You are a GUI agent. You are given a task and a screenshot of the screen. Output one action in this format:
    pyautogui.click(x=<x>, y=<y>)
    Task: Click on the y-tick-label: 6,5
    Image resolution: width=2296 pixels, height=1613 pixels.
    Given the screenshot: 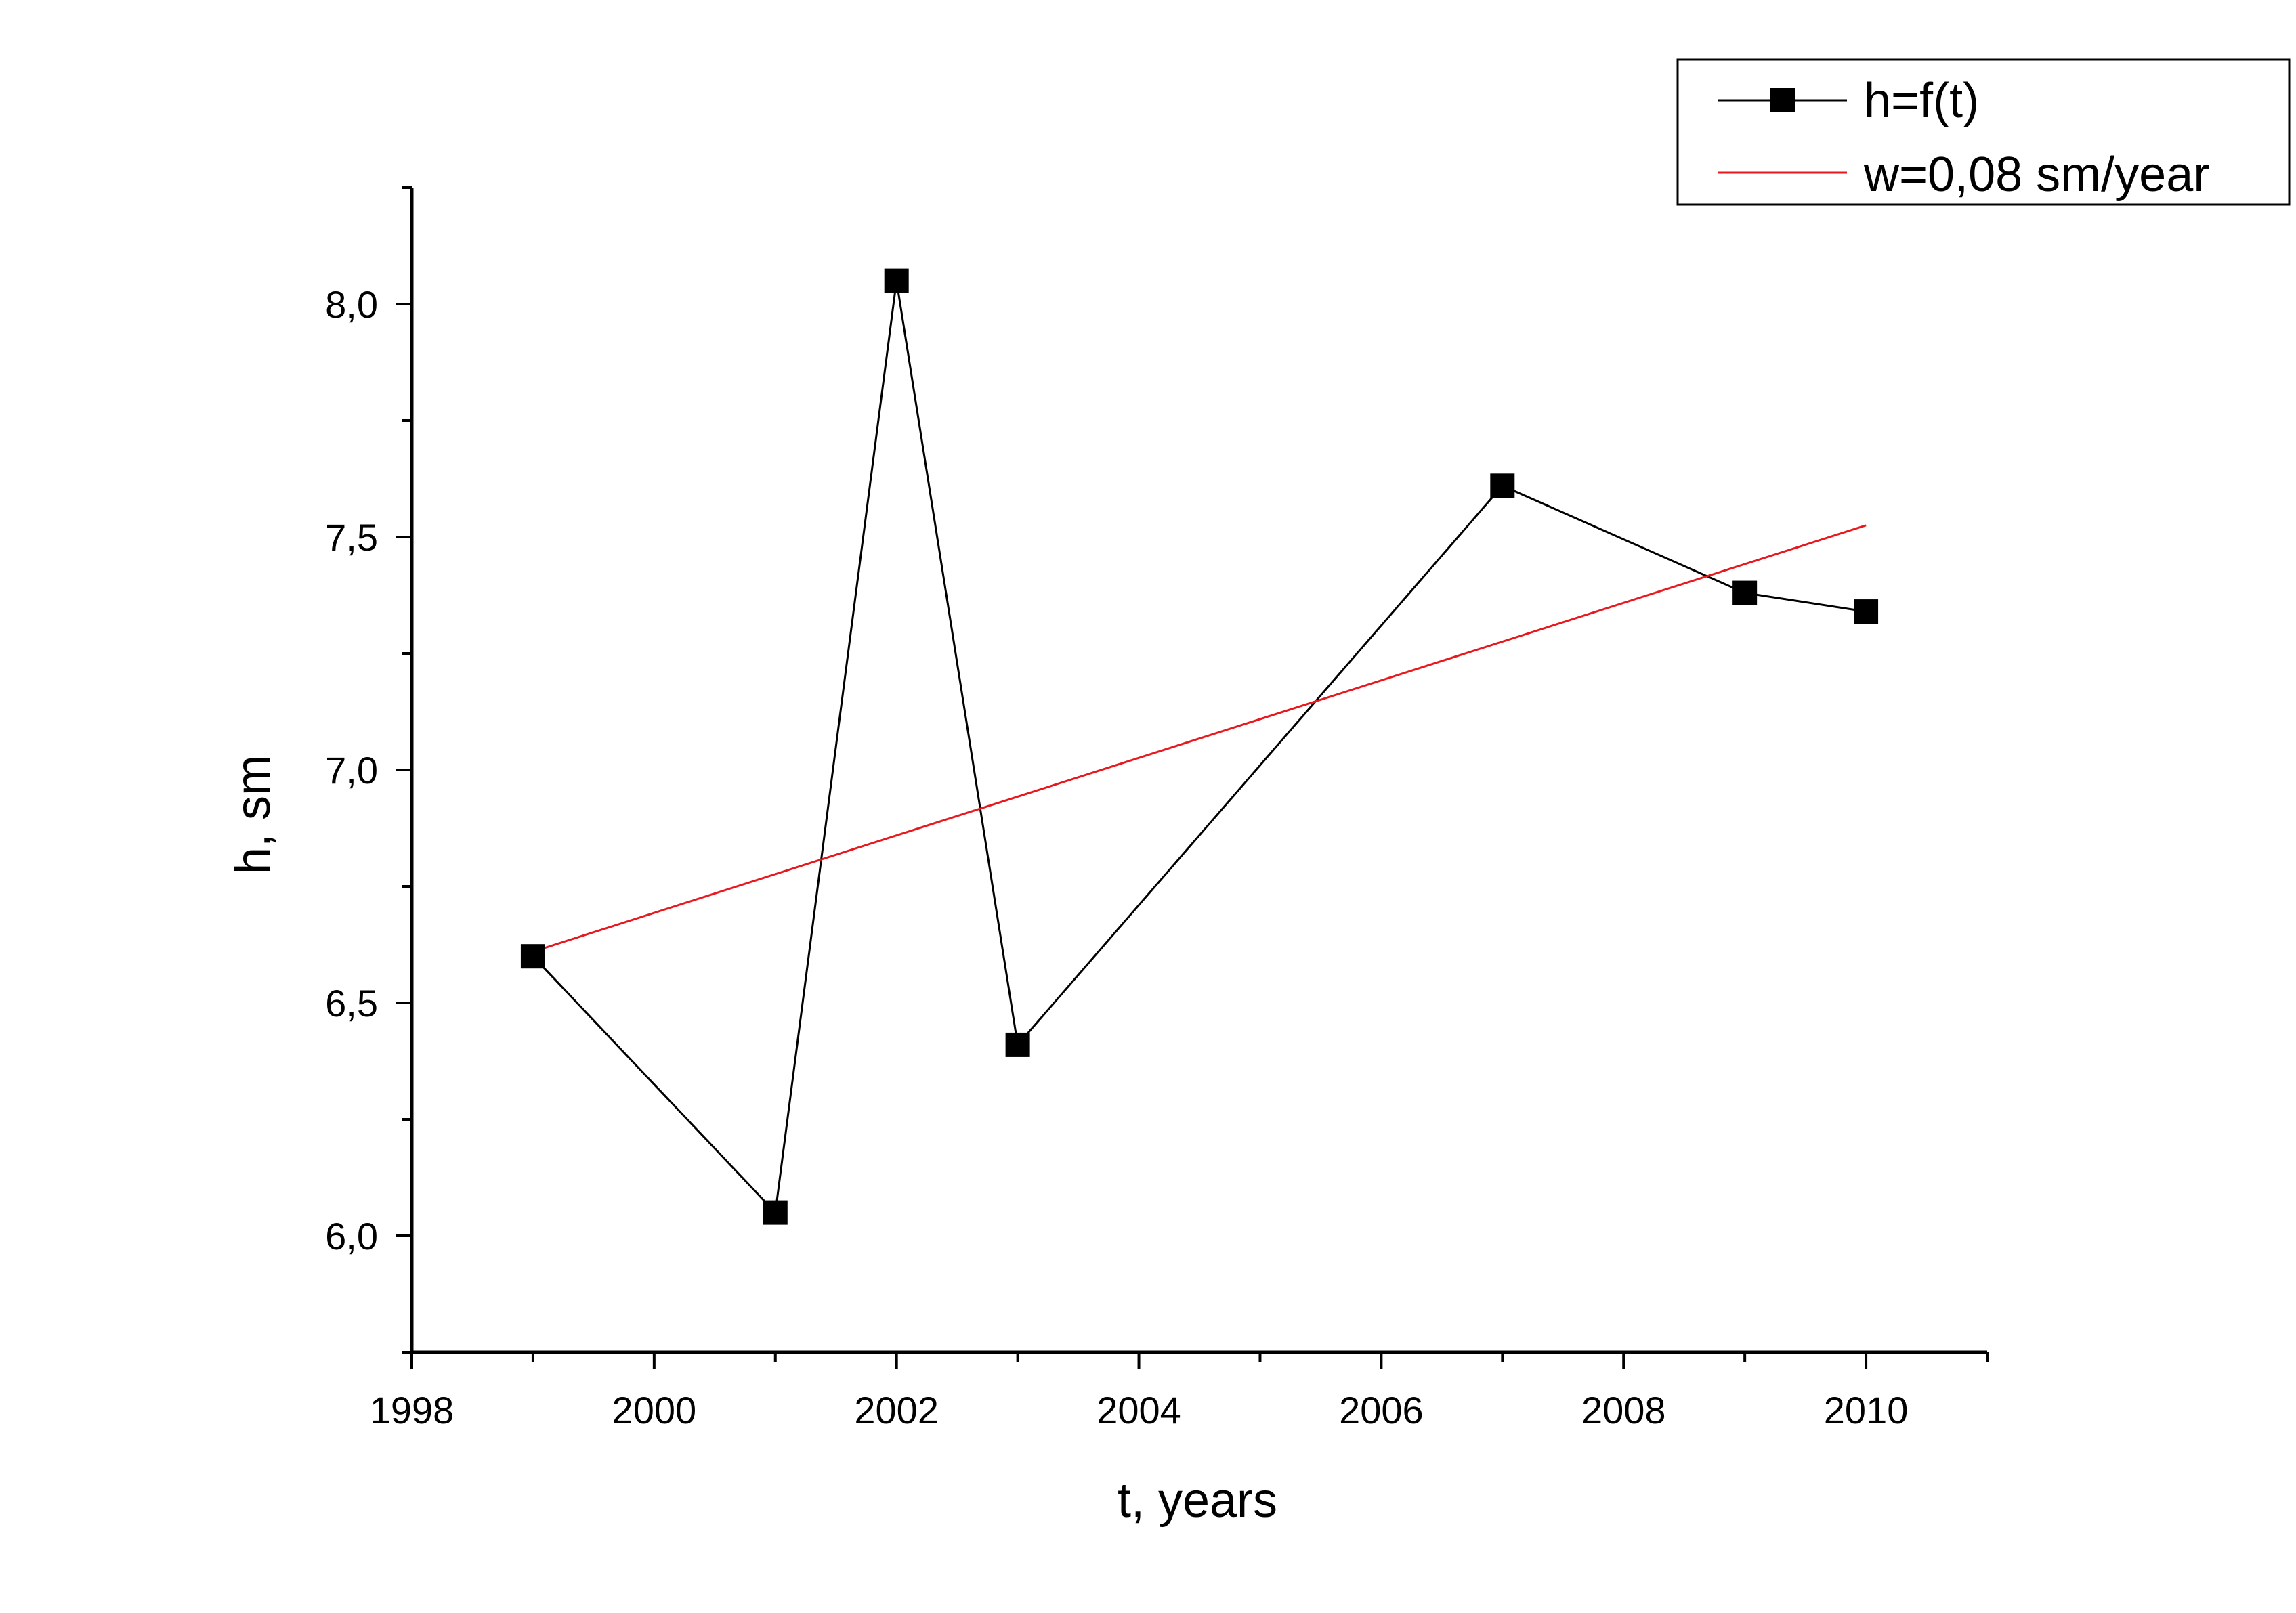 What is the action you would take?
    pyautogui.click(x=351, y=1003)
    